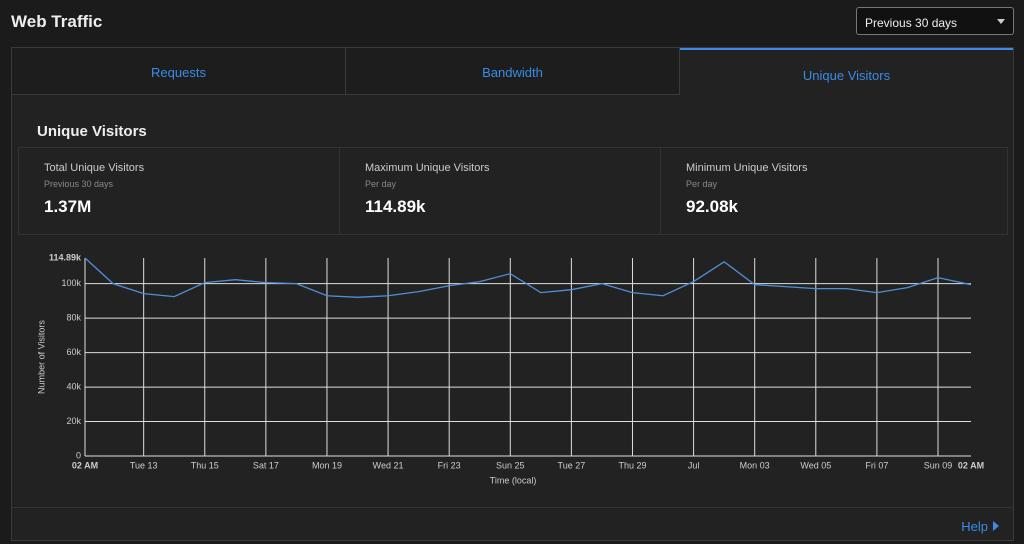  What do you see at coordinates (513, 480) in the screenshot?
I see `x-axis-label: Time (local)` at bounding box center [513, 480].